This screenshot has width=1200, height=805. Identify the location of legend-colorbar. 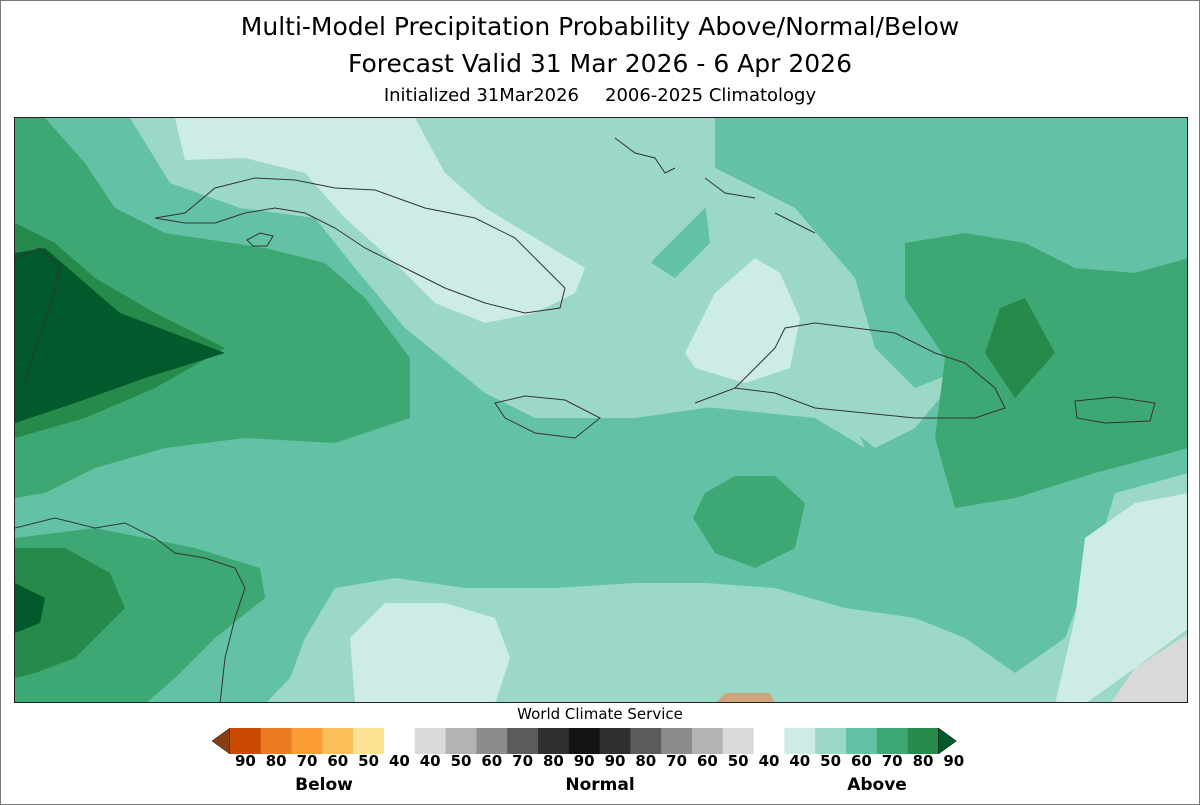
(584, 741).